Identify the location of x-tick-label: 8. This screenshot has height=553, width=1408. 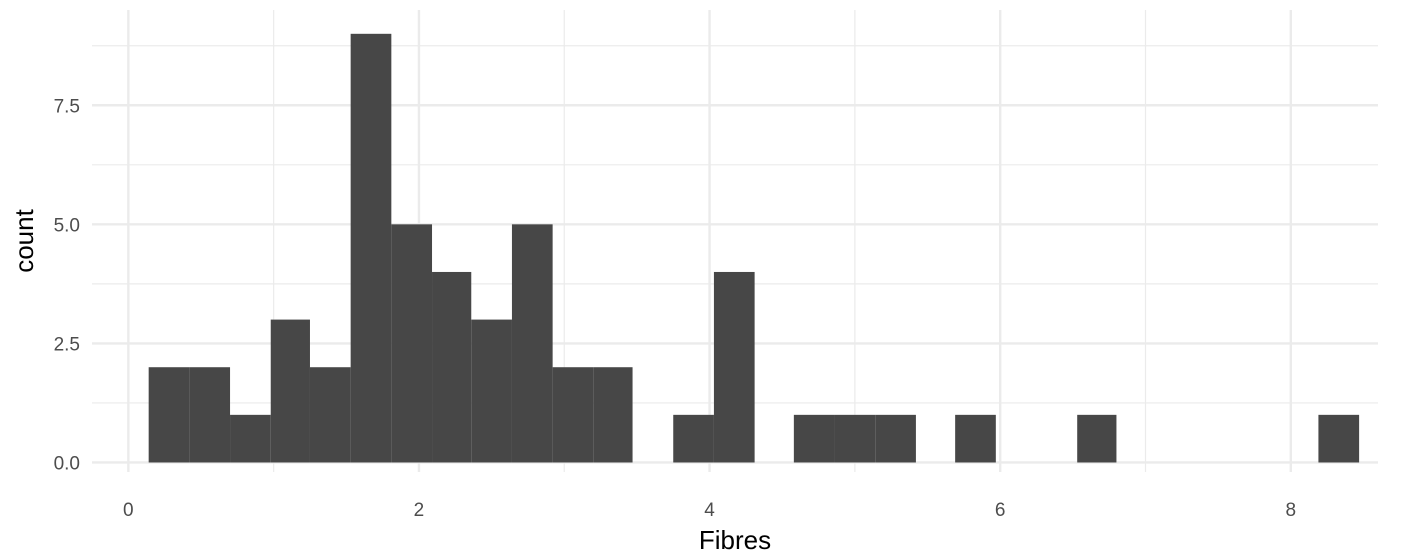
(1291, 510).